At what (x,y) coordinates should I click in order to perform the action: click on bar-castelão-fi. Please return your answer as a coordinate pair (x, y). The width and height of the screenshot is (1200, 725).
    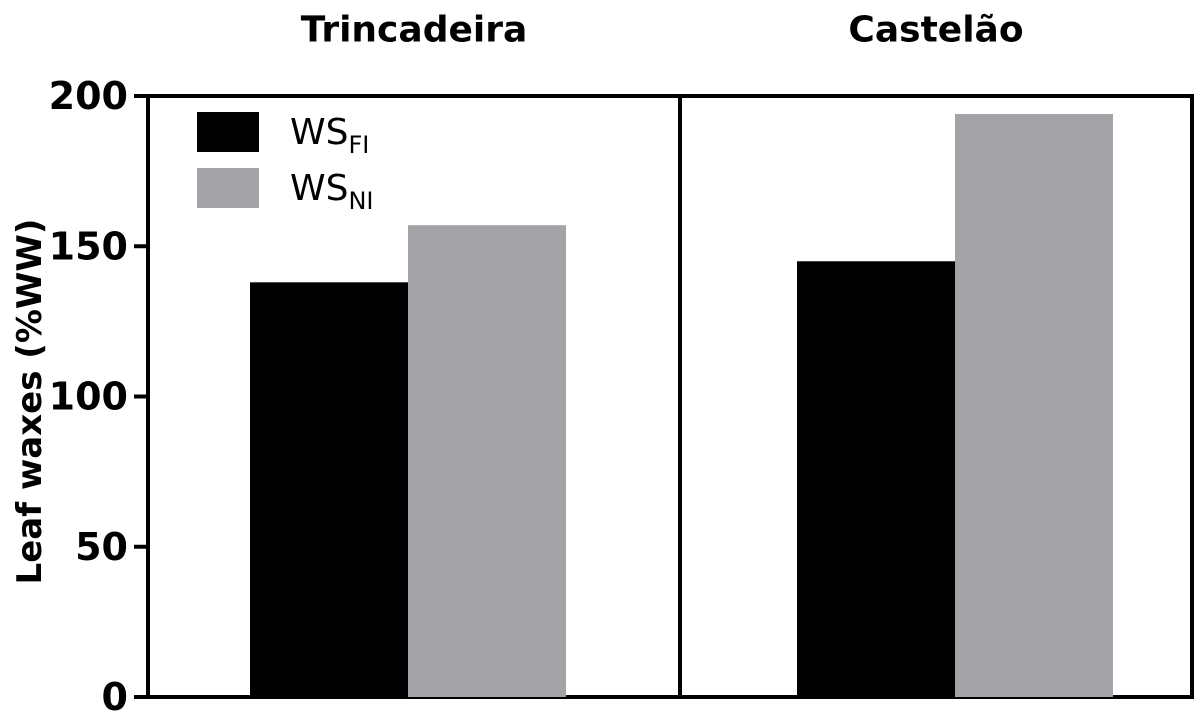
    Looking at the image, I should click on (876, 479).